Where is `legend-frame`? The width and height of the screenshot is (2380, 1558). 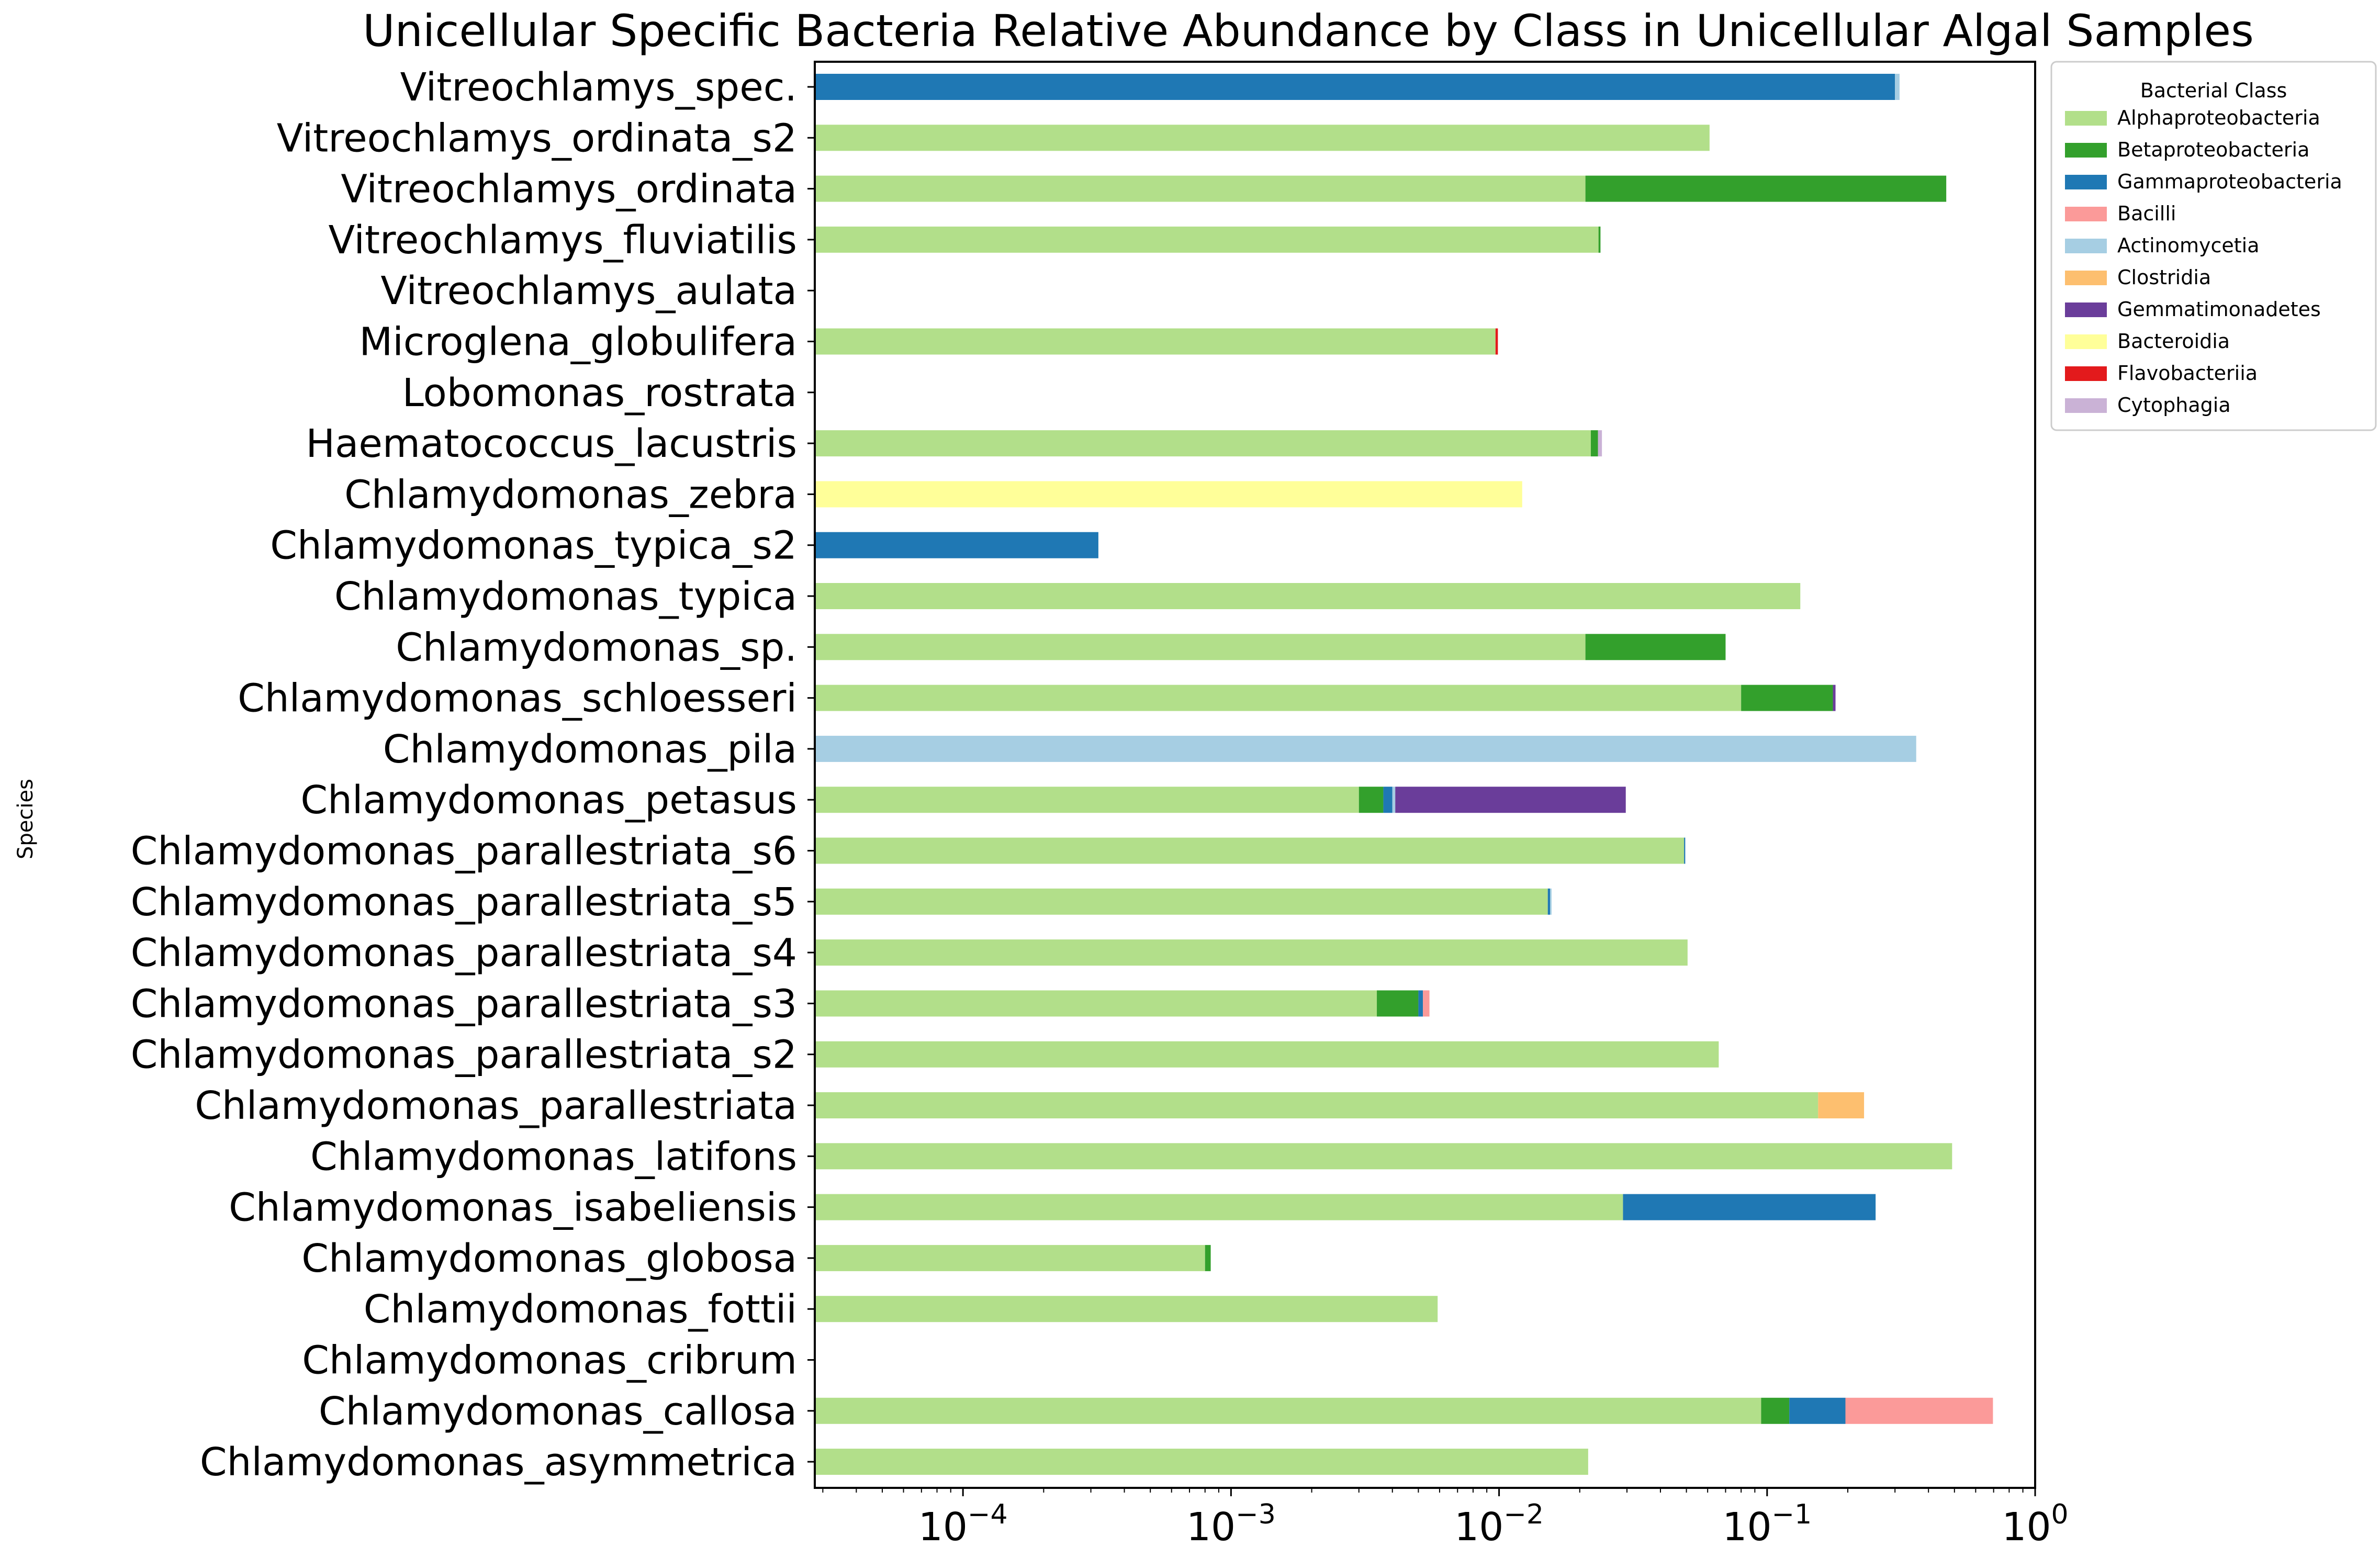
legend-frame is located at coordinates (2214, 246).